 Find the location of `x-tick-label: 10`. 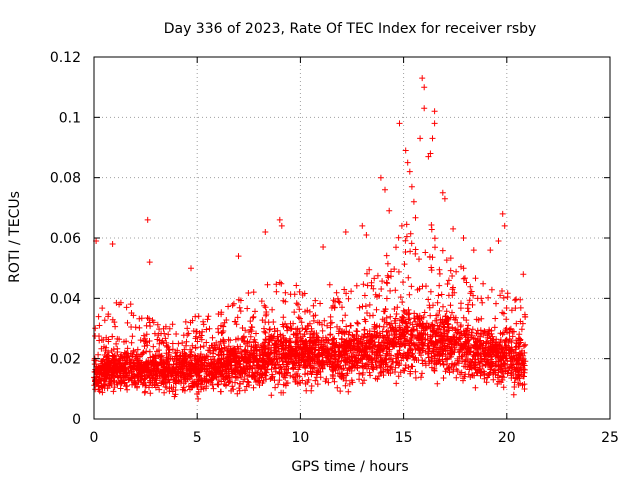

x-tick-label: 10 is located at coordinates (300, 438).